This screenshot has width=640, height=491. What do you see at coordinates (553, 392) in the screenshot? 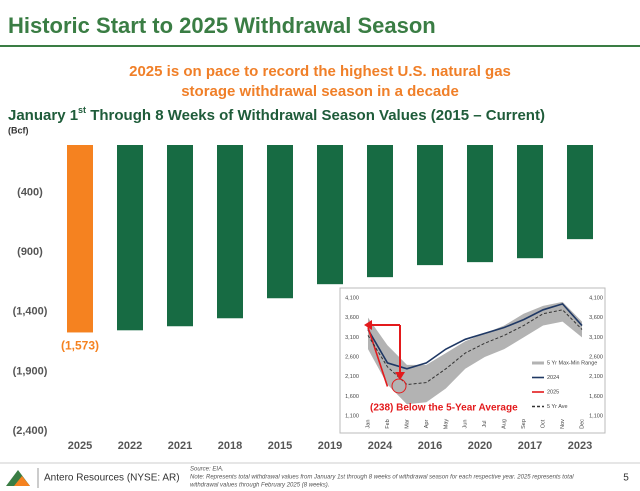
I see `legend-label: 2025` at bounding box center [553, 392].